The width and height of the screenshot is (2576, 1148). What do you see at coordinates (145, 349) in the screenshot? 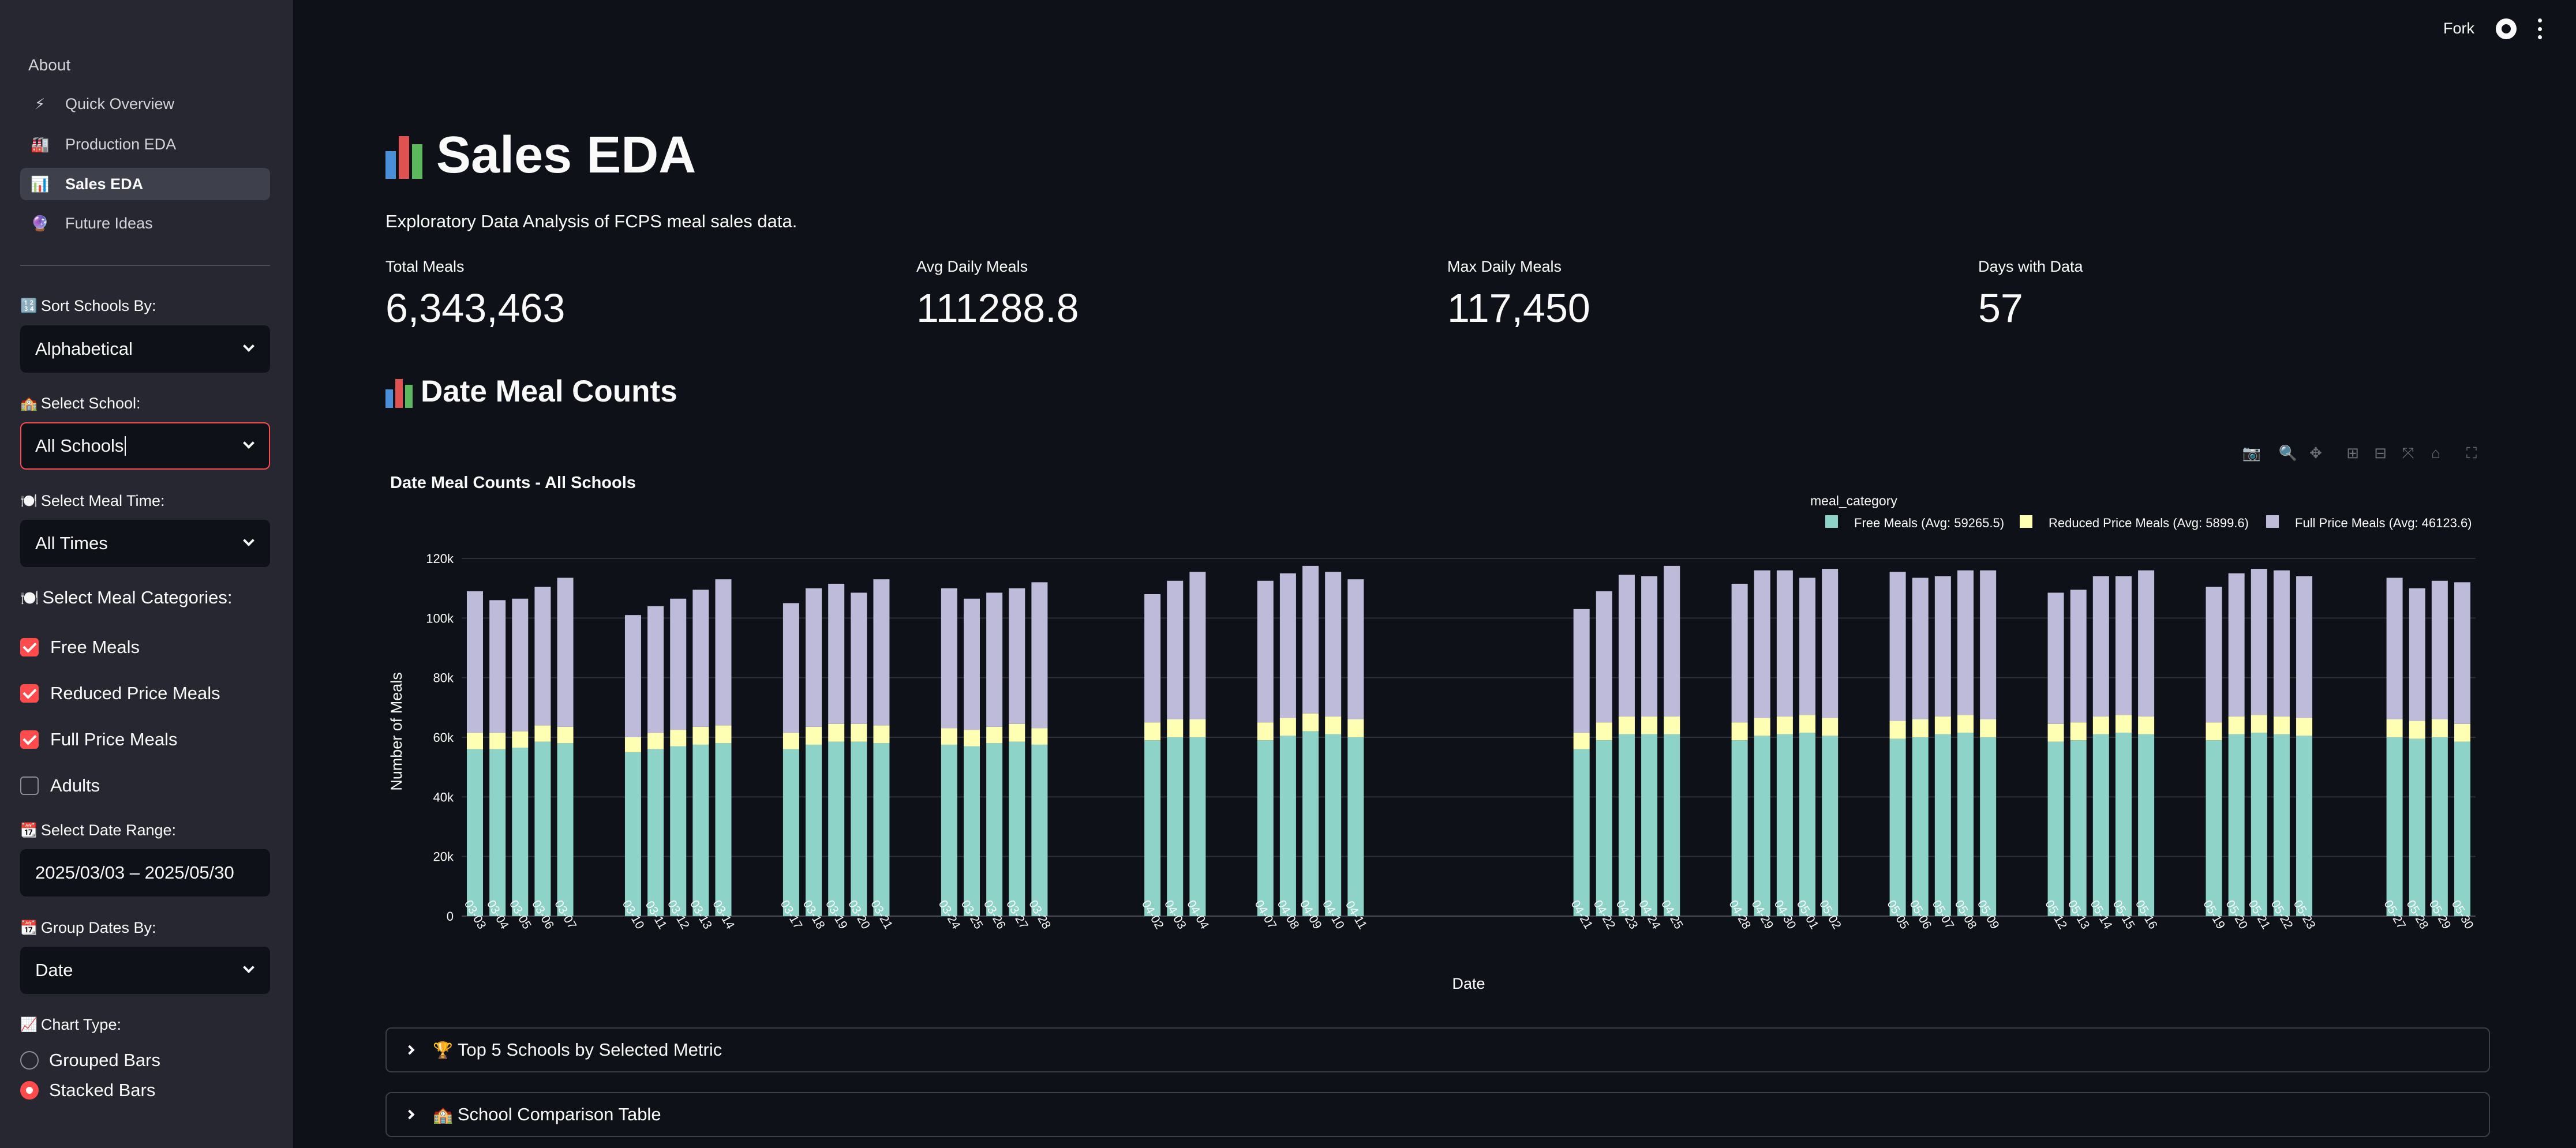
I see `sort-select: Alphabetical` at bounding box center [145, 349].